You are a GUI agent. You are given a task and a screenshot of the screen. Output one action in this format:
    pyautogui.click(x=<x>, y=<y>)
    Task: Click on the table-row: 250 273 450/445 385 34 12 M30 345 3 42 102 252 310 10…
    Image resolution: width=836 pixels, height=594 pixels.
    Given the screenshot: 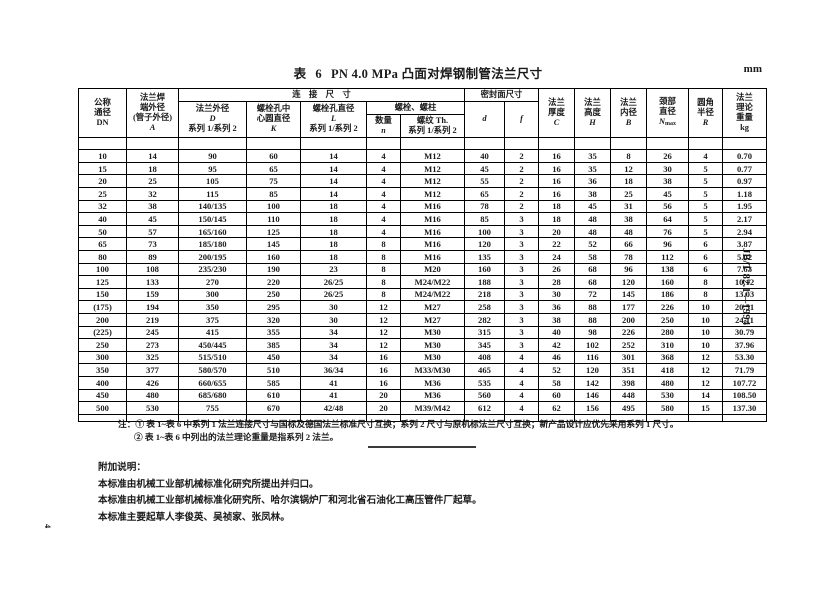 What is the action you would take?
    pyautogui.click(x=422, y=345)
    